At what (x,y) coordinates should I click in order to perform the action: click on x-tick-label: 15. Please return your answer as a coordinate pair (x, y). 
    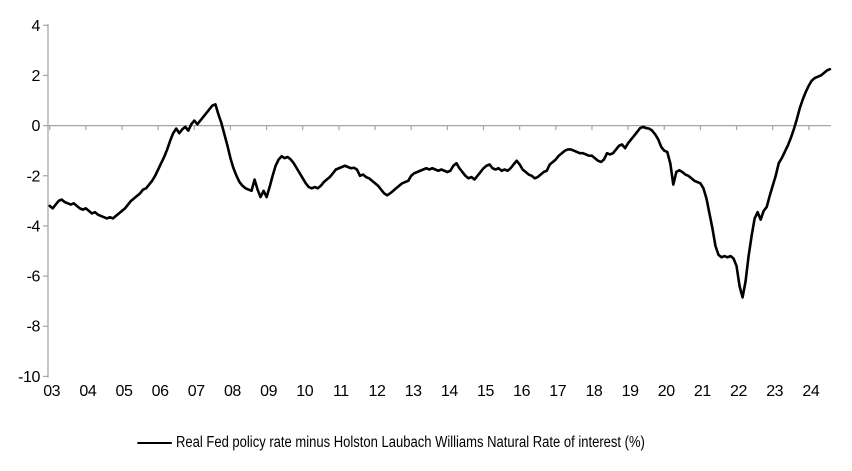
    Looking at the image, I should click on (485, 391).